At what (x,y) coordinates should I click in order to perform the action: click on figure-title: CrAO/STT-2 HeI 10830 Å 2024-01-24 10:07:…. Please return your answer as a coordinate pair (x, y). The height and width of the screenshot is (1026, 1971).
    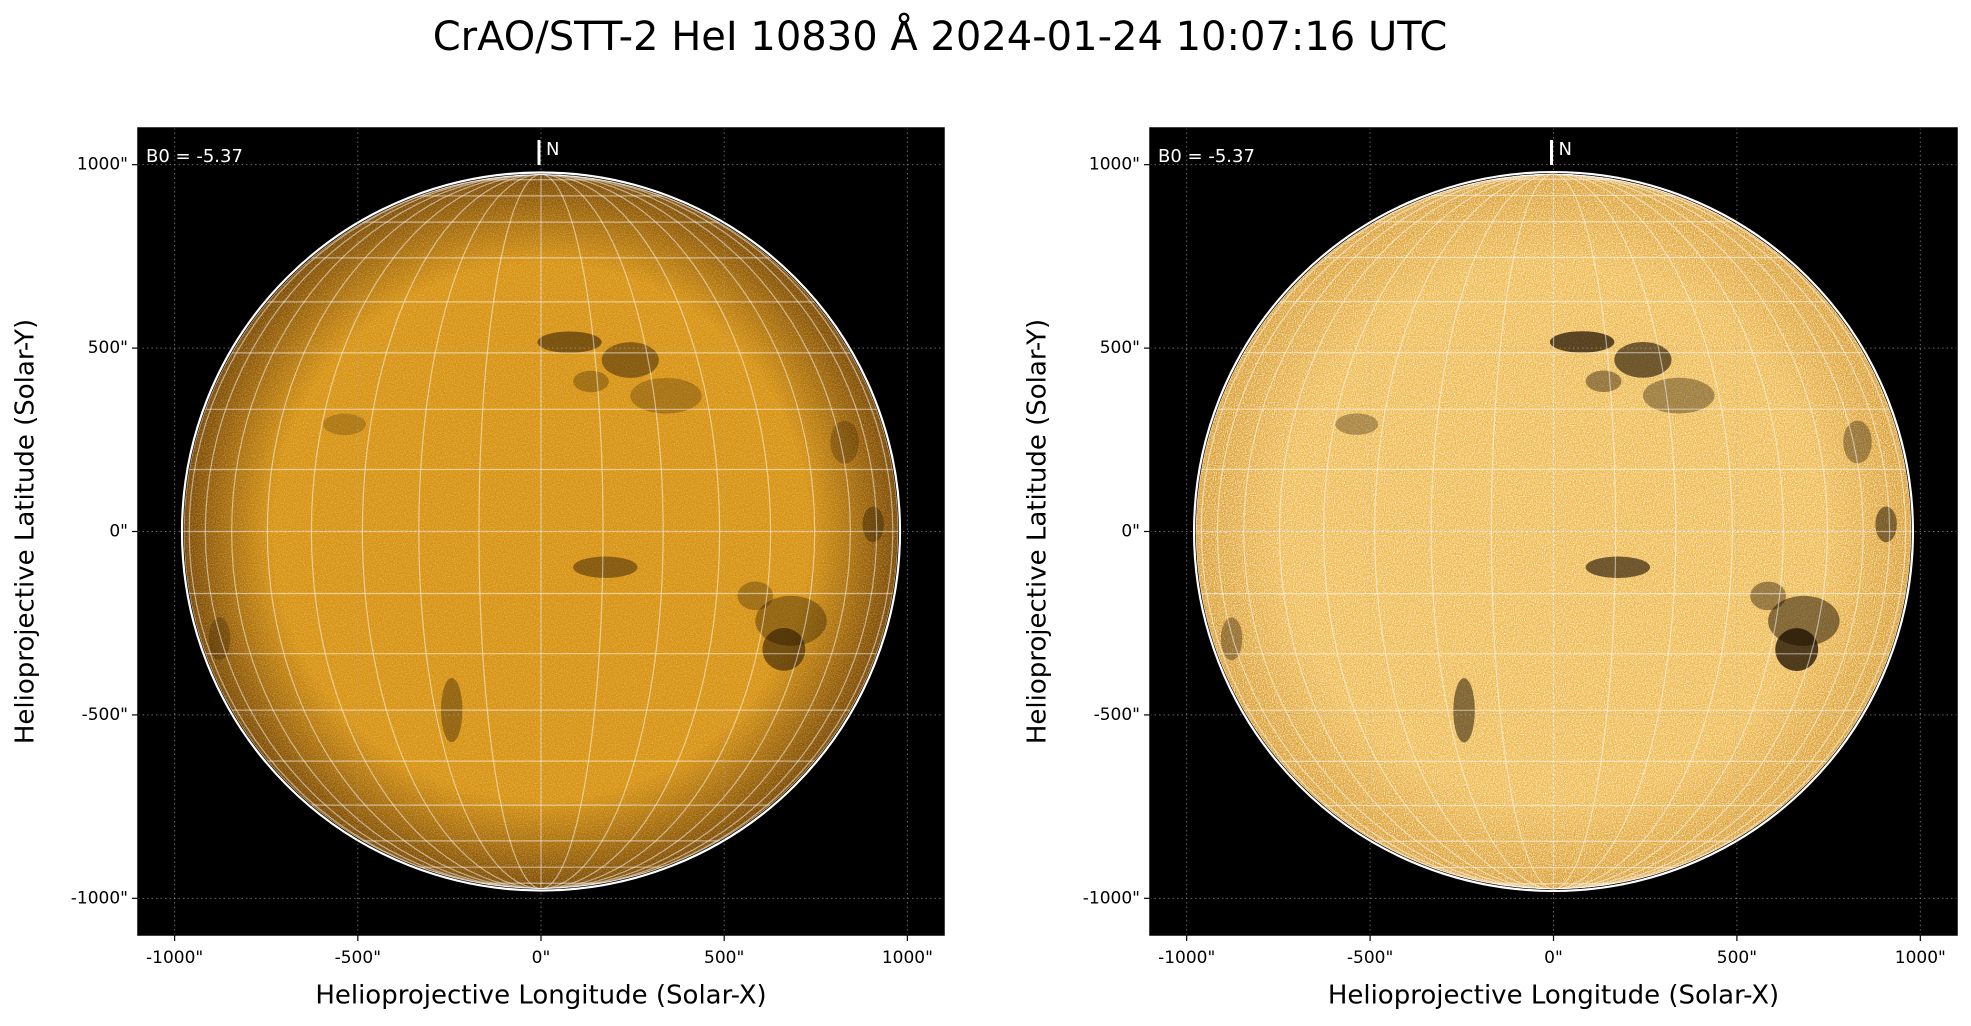
    Looking at the image, I should click on (940, 36).